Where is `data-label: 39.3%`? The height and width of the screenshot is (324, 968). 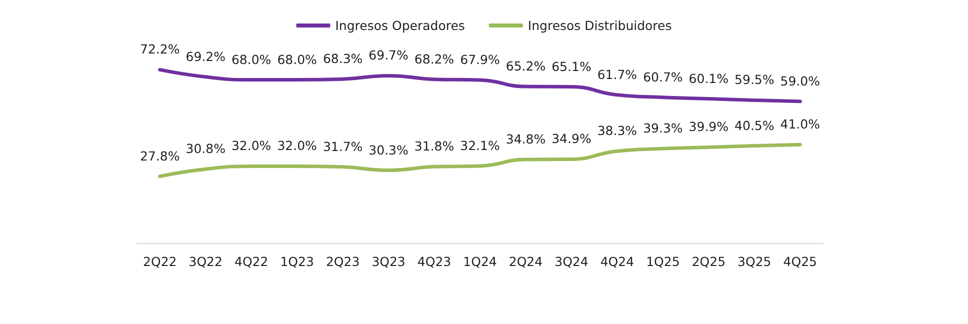
data-label: 39.3% is located at coordinates (663, 128).